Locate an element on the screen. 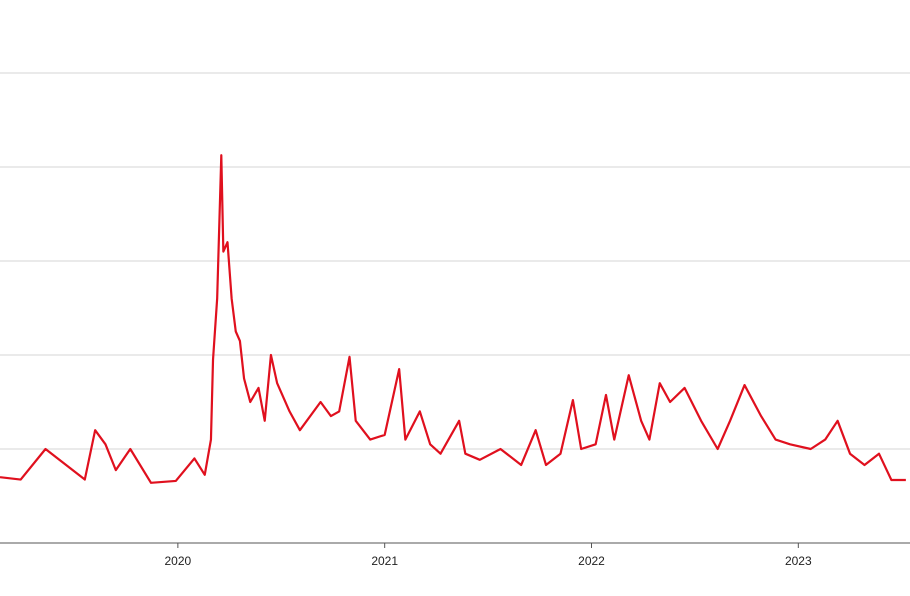  x-tick-label: 2023 is located at coordinates (798, 561).